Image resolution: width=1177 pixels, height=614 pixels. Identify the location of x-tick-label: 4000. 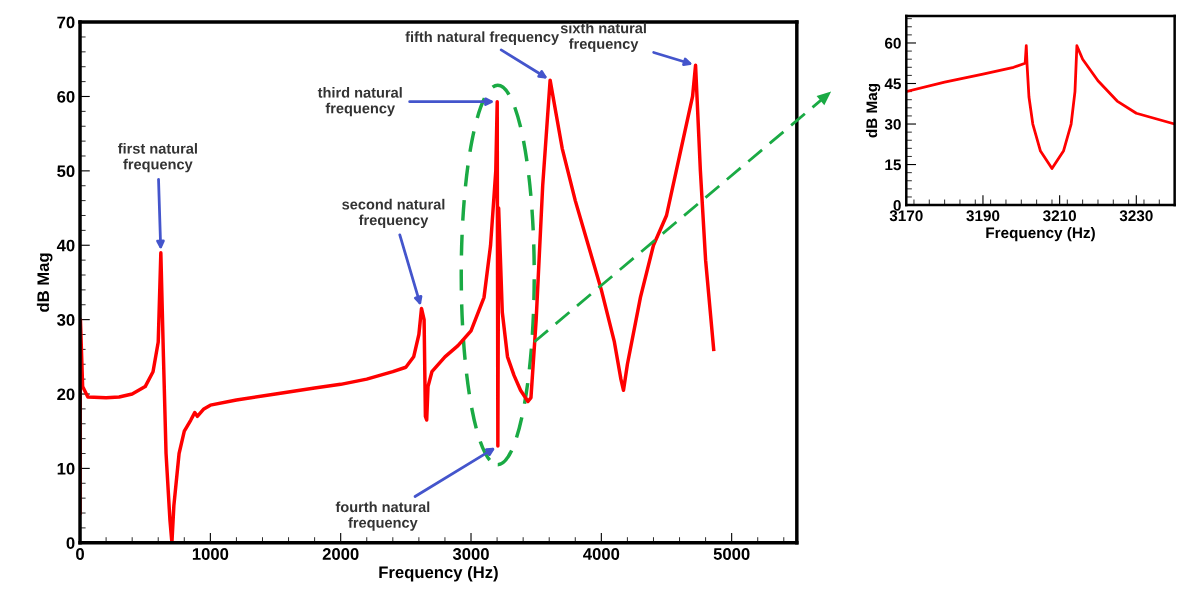
(601, 554).